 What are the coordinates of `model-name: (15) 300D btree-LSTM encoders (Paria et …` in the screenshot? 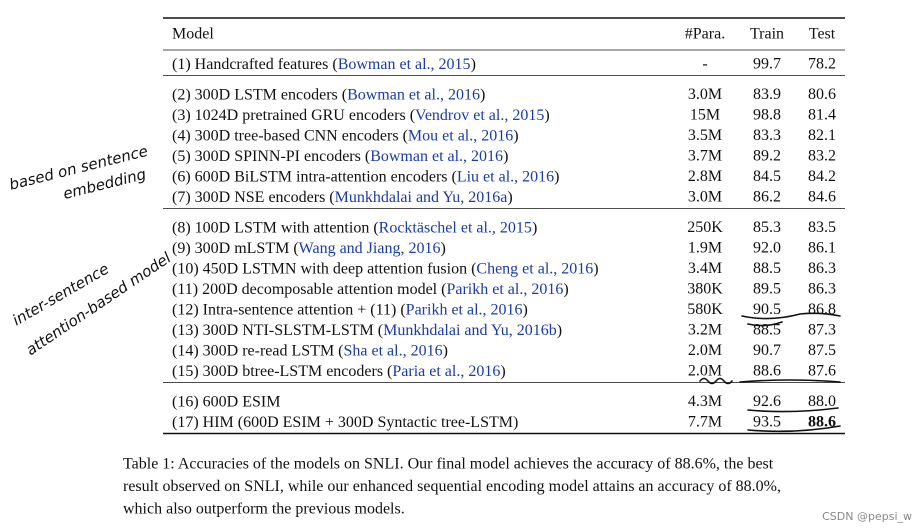 It's located at (339, 371).